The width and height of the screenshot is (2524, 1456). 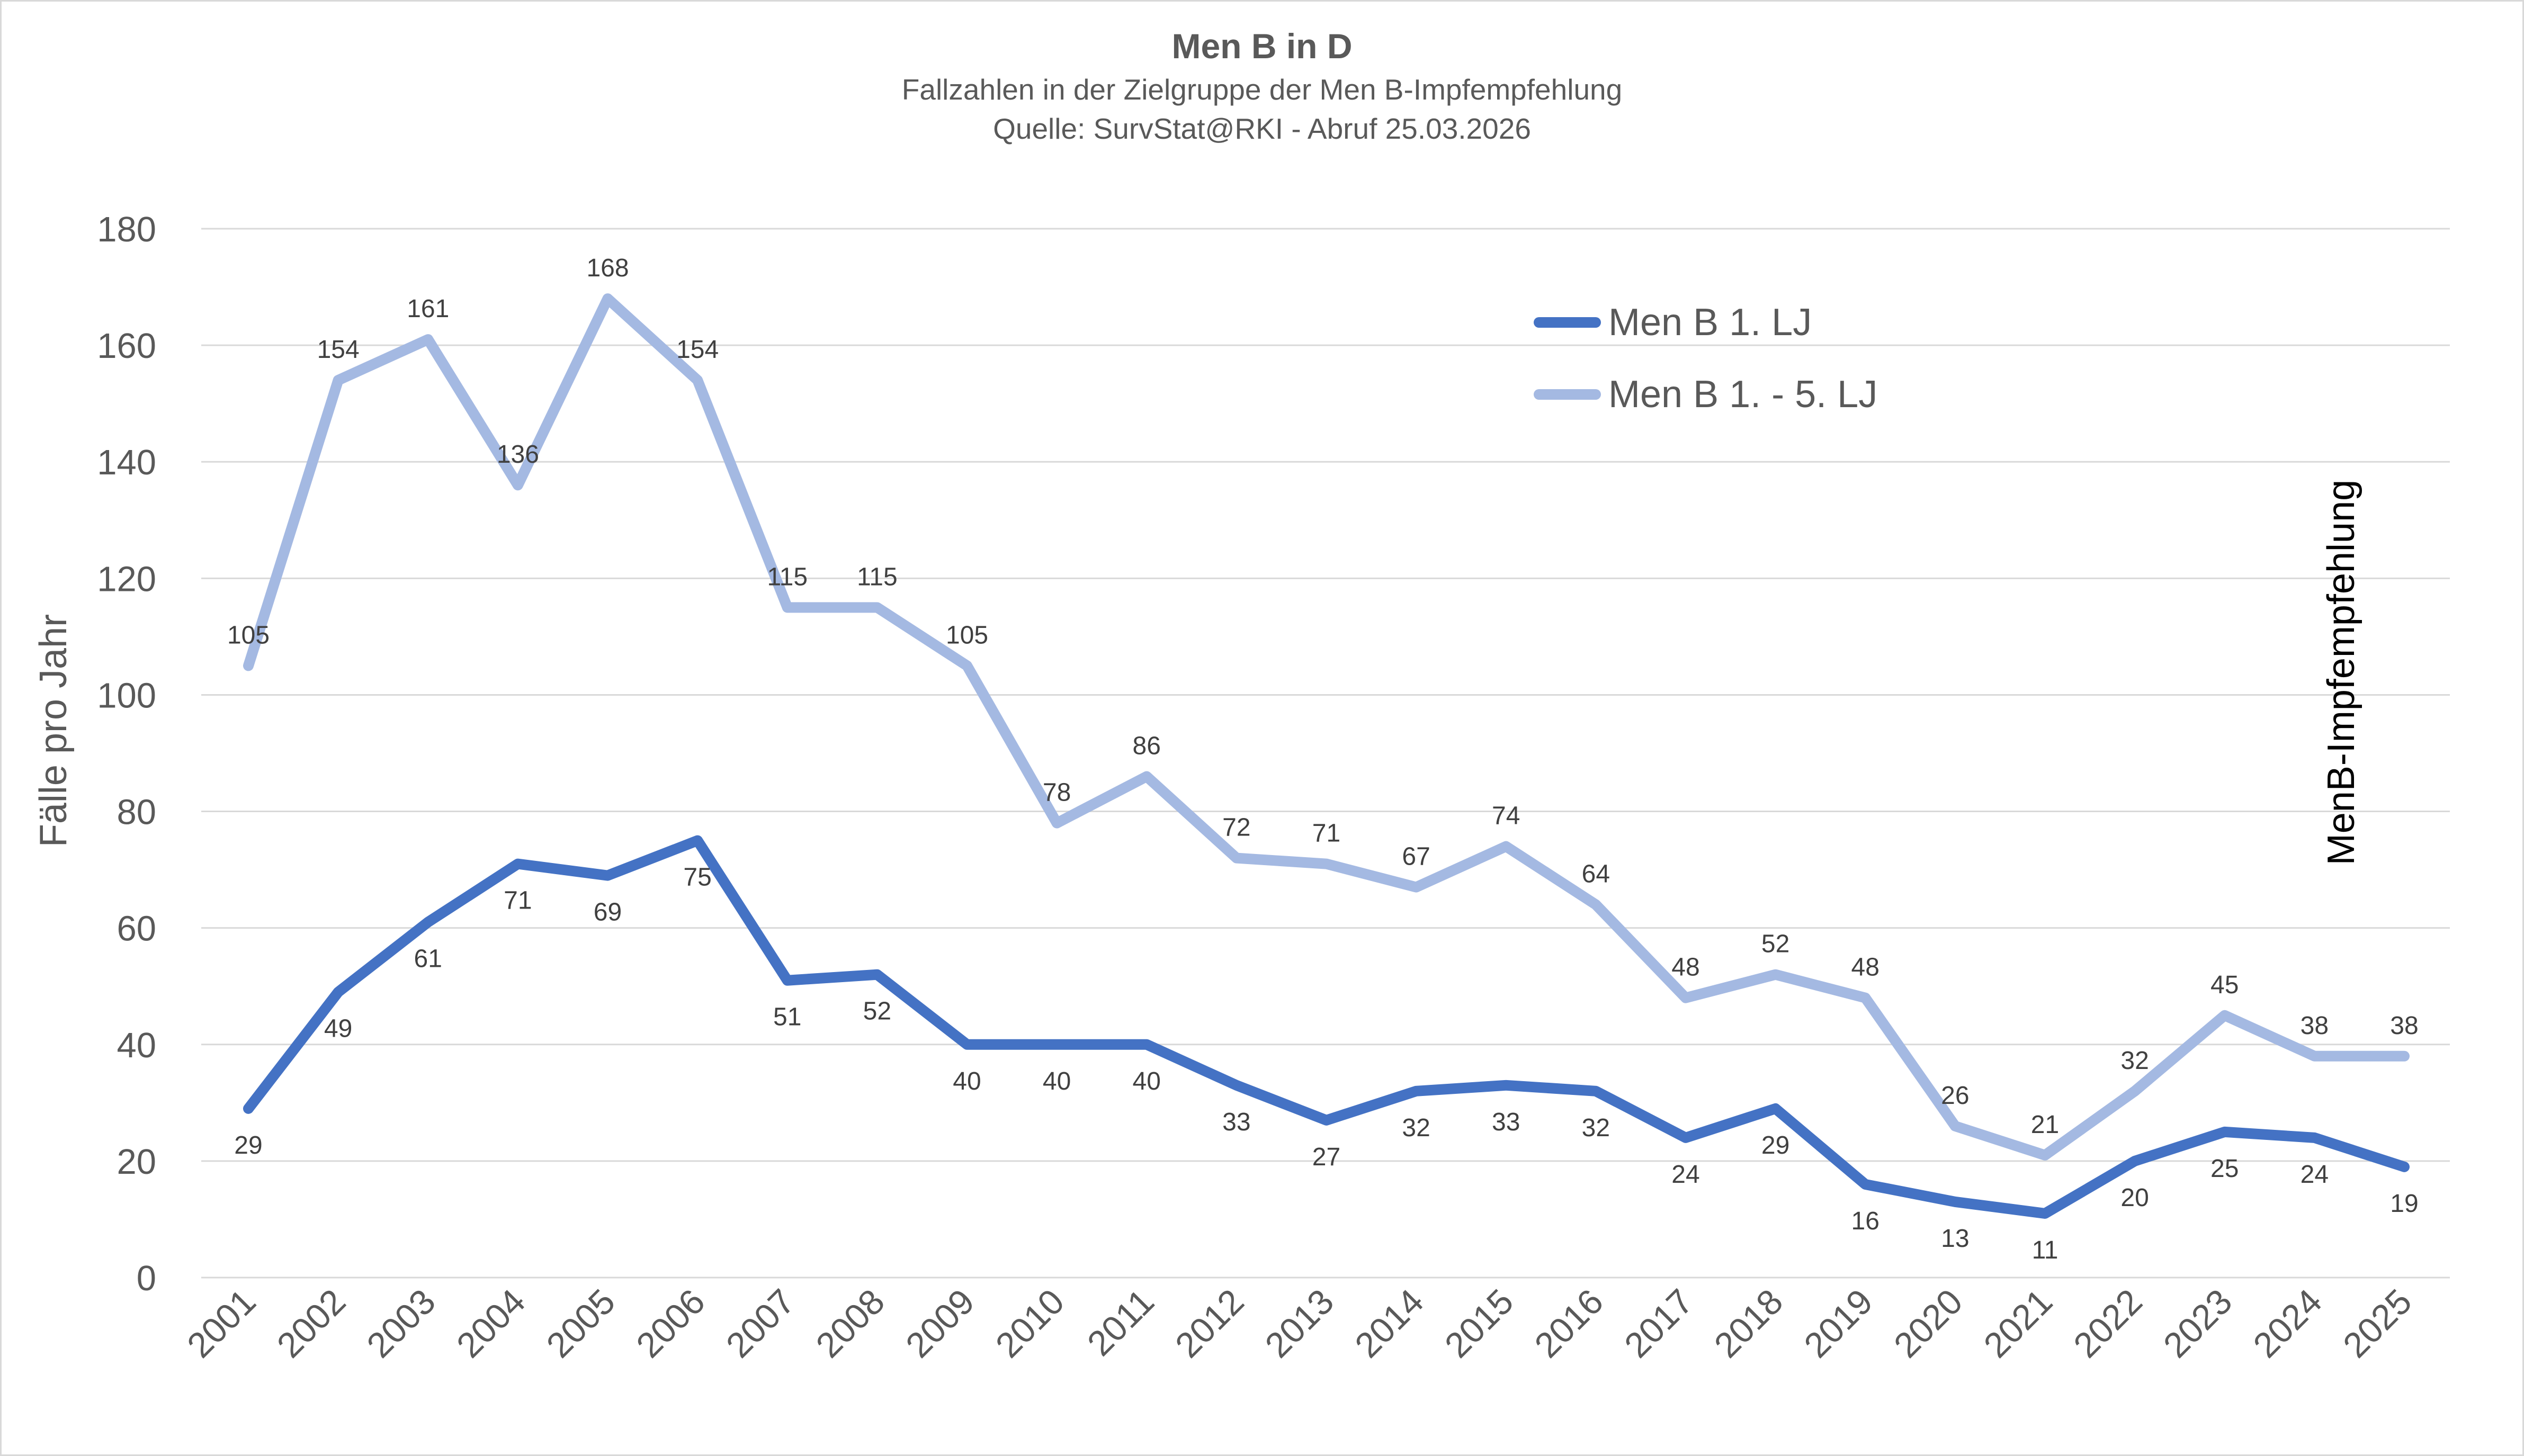 What do you see at coordinates (127, 754) in the screenshot?
I see `y-axis-ticks: 0 20 40 60 80 100 120 140 160 180` at bounding box center [127, 754].